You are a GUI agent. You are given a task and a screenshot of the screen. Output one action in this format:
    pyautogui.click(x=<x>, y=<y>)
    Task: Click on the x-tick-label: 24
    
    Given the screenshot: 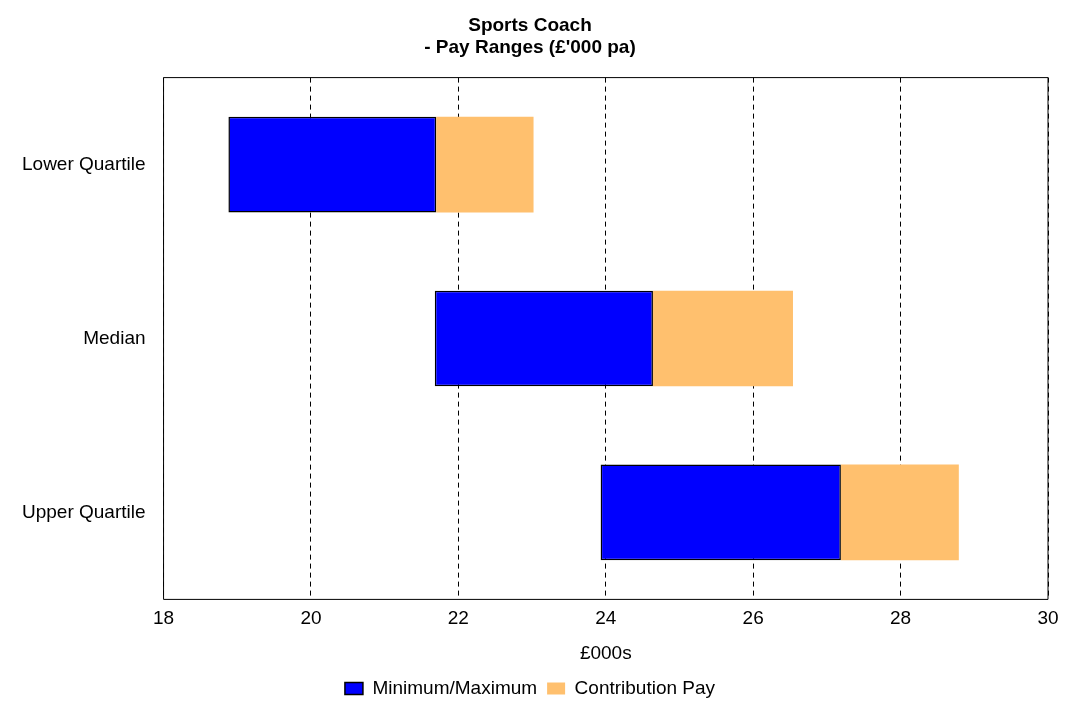 What is the action you would take?
    pyautogui.click(x=606, y=618)
    